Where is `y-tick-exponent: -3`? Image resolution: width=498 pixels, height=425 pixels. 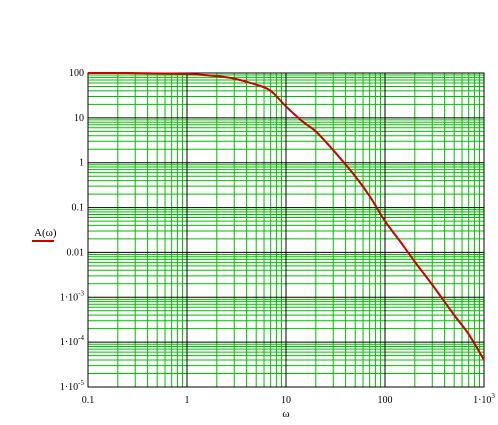 y-tick-exponent: -3 is located at coordinates (81, 293).